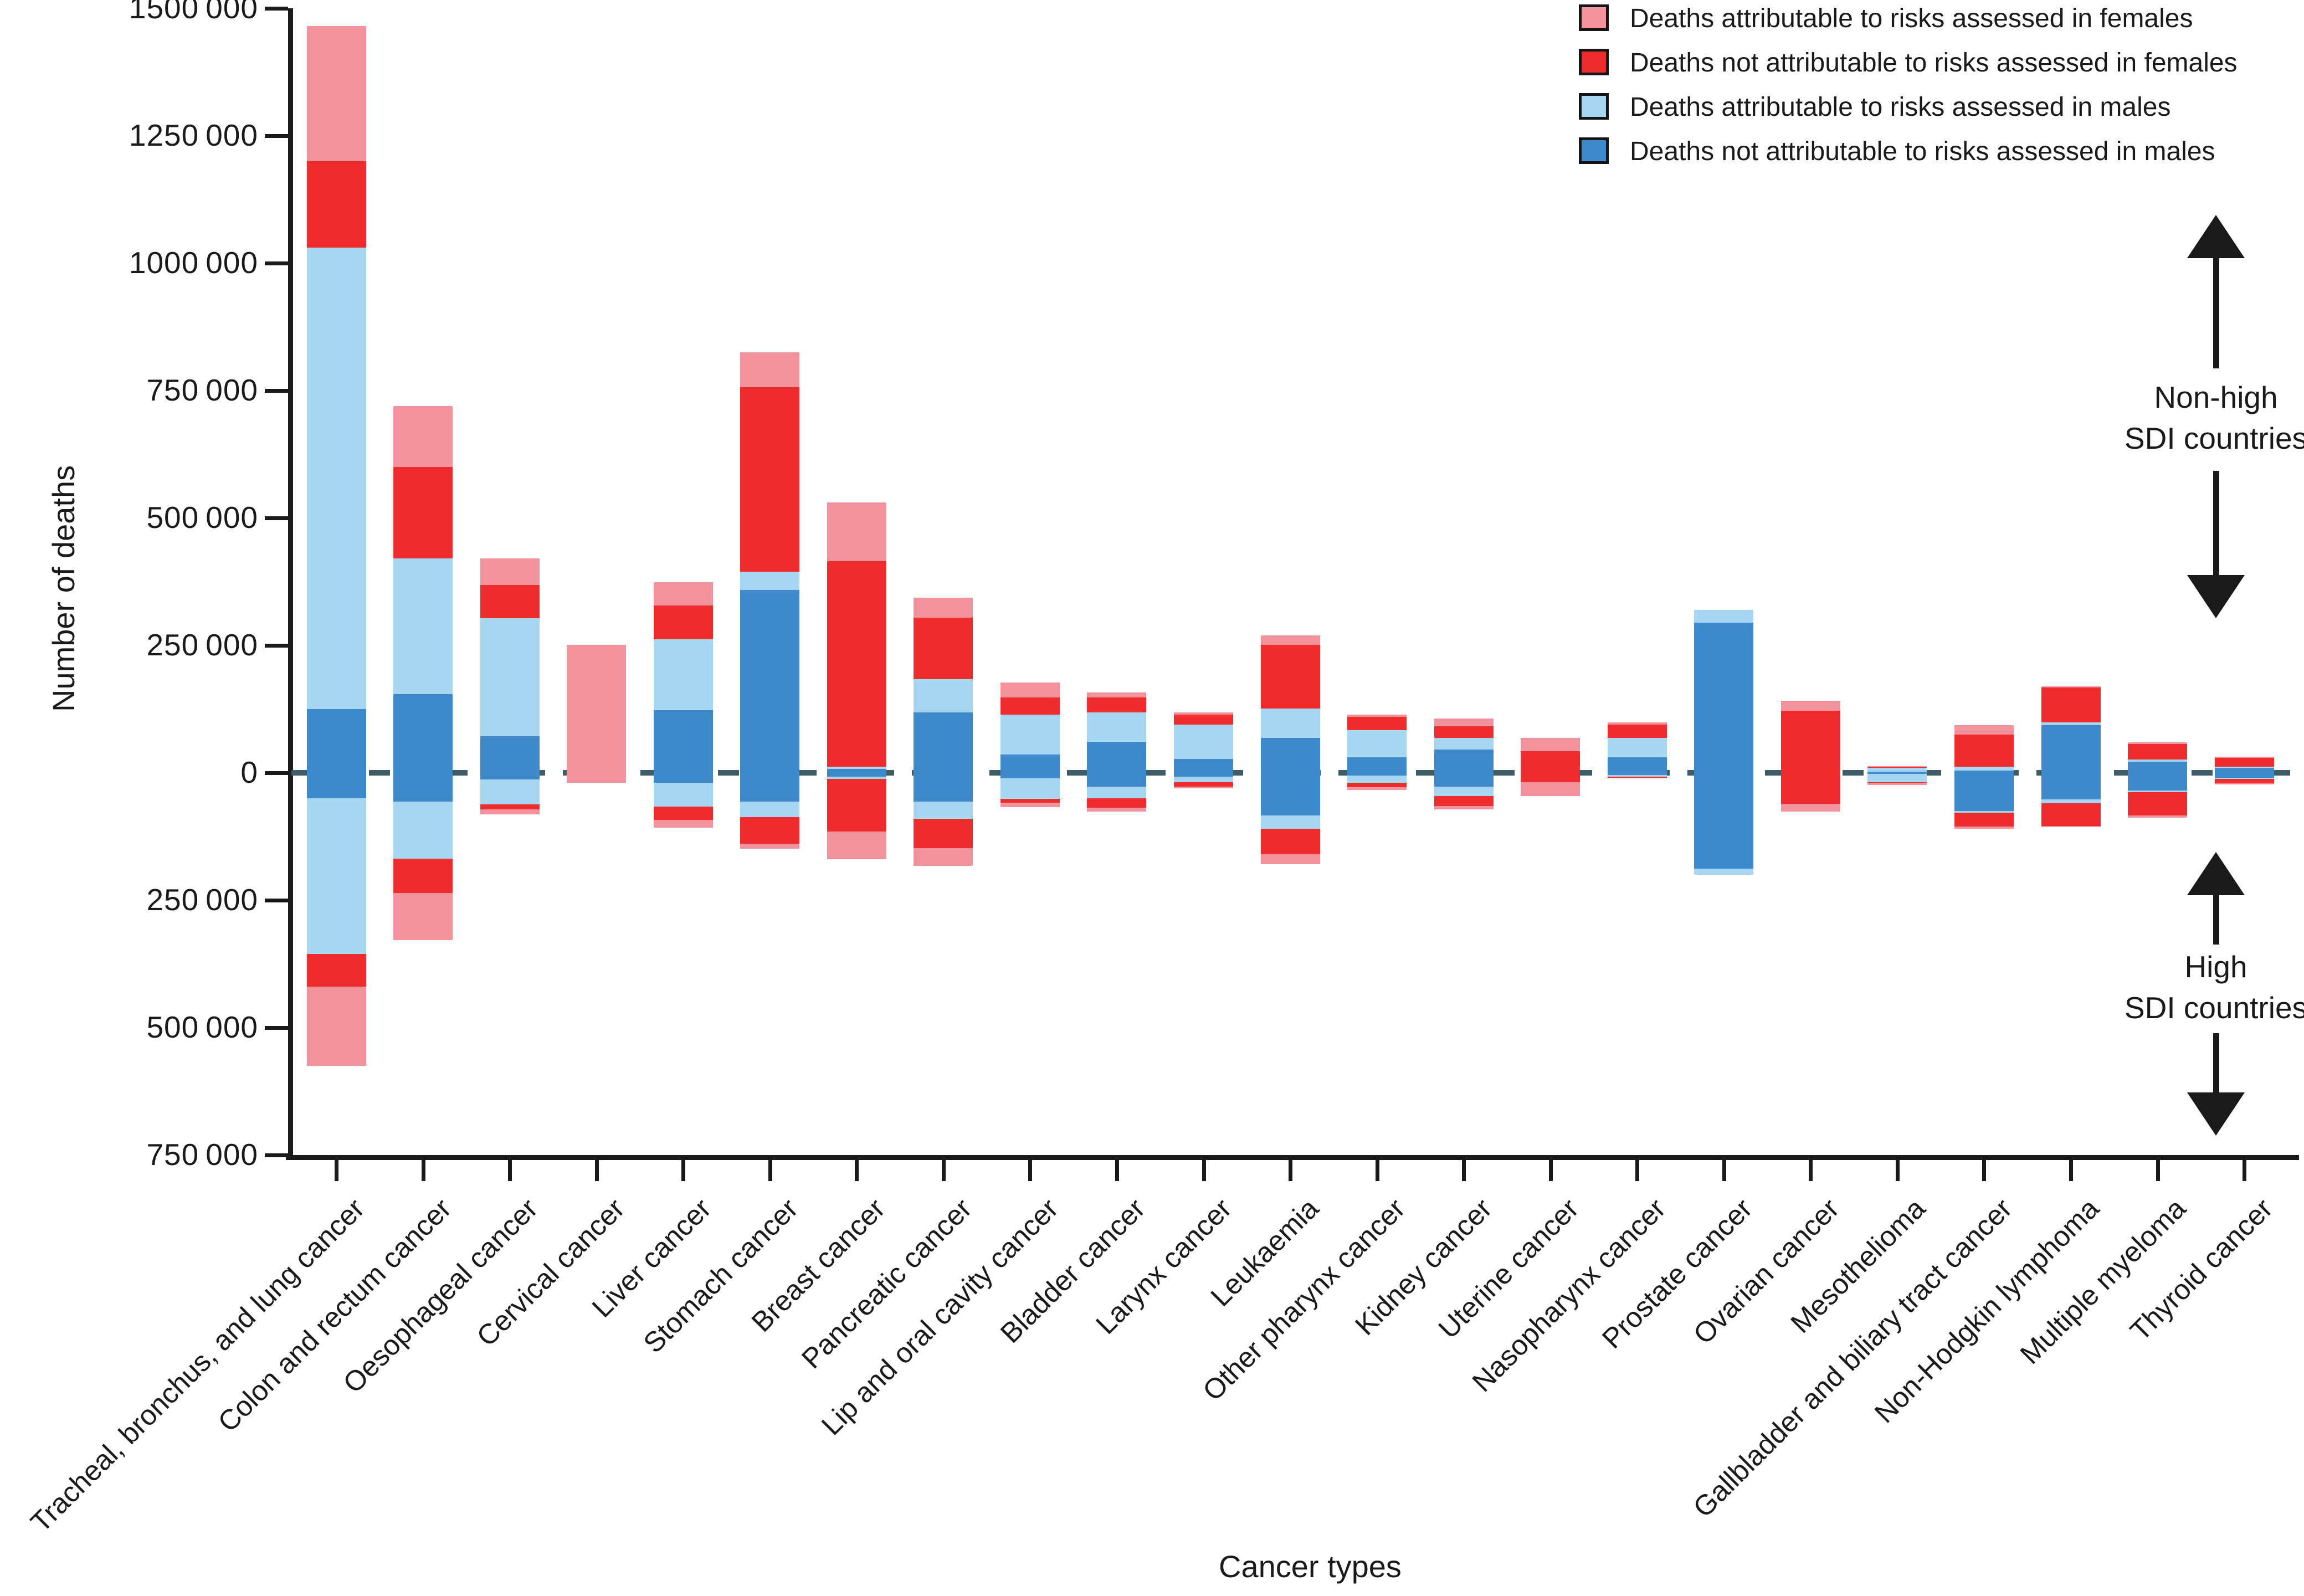  What do you see at coordinates (2216, 312) in the screenshot?
I see `up-arrow-shaft` at bounding box center [2216, 312].